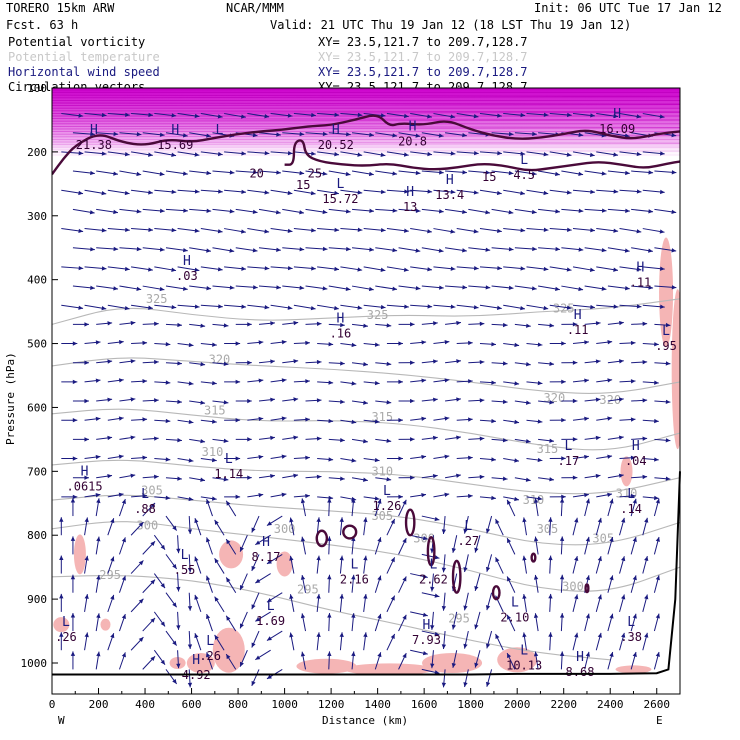  What do you see at coordinates (564, 308) in the screenshot?
I see `theta-label: 325` at bounding box center [564, 308].